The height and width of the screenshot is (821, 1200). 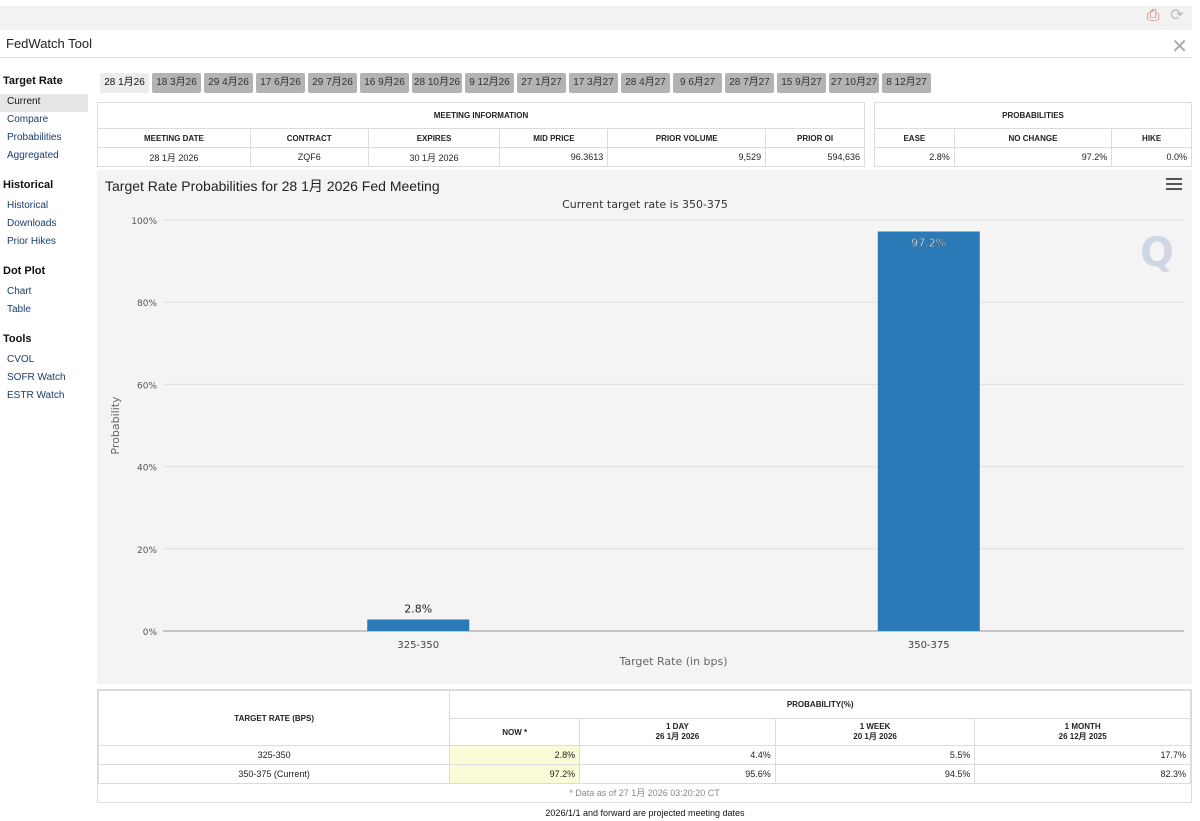 What do you see at coordinates (32, 223) in the screenshot?
I see `sidebar-item-downloads: Downloads` at bounding box center [32, 223].